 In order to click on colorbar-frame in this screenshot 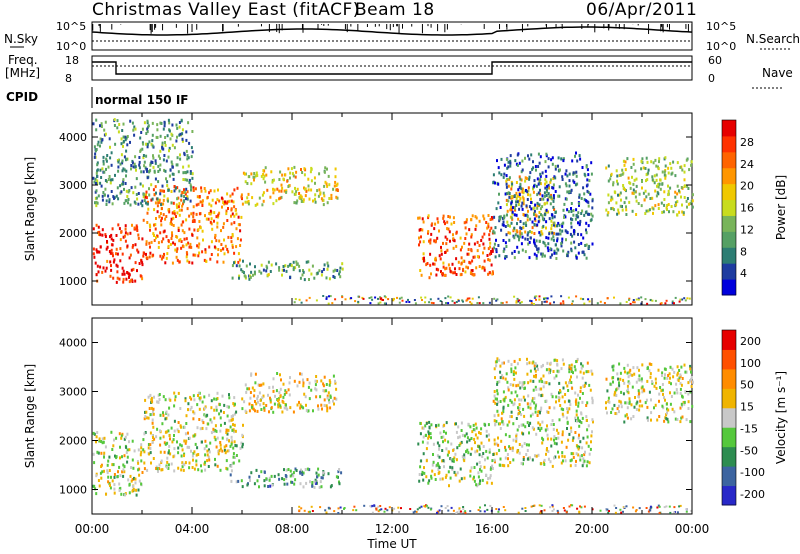, I will do `click(729, 207)`.